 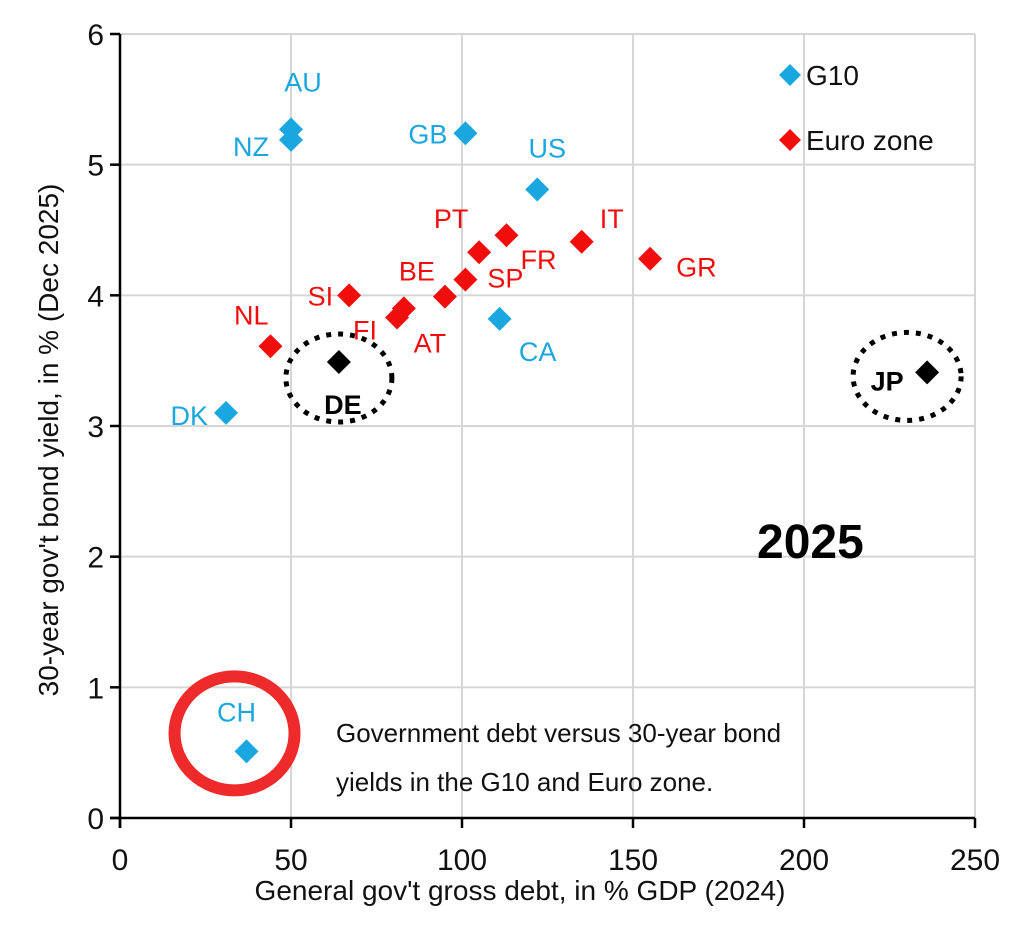 I want to click on point-fr, so click(x=506, y=235).